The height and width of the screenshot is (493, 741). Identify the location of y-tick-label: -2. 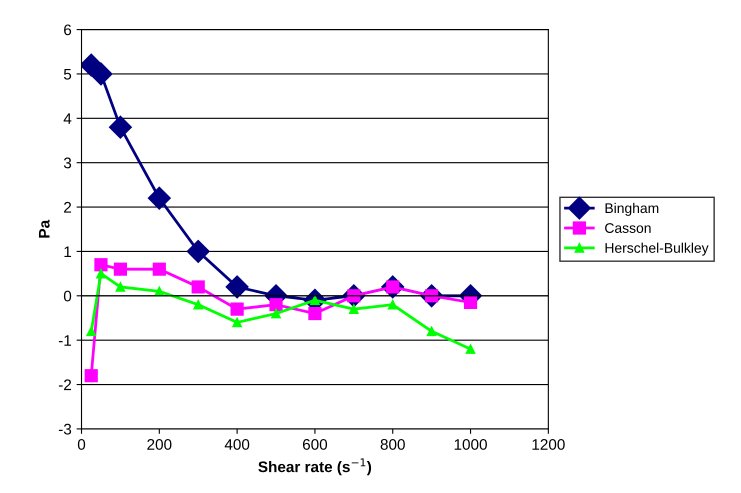
(65, 384).